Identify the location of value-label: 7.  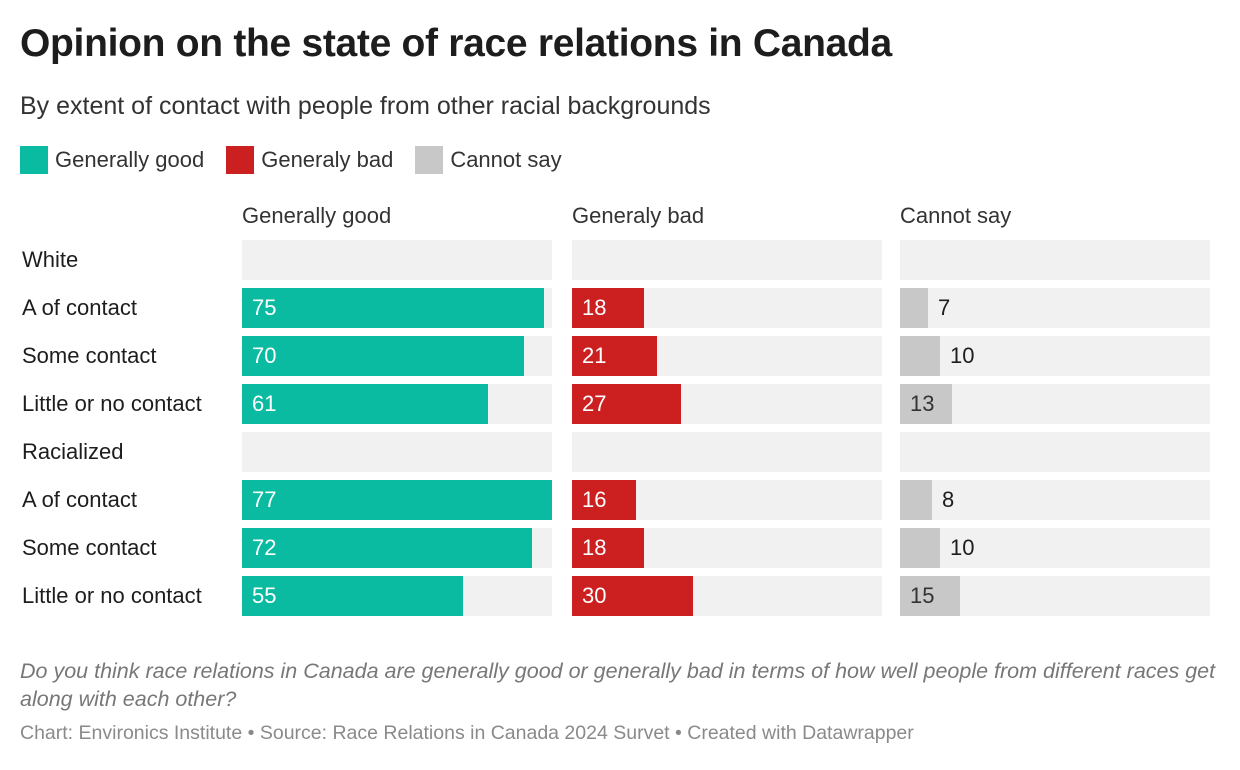
(944, 307).